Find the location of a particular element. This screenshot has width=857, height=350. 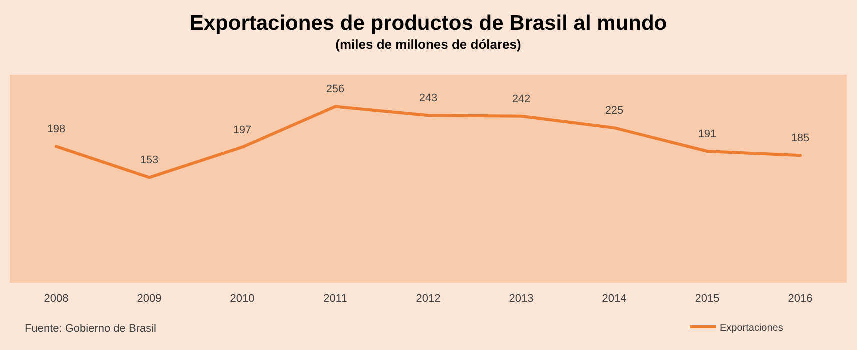

x-tick-label: 2015 is located at coordinates (707, 299).